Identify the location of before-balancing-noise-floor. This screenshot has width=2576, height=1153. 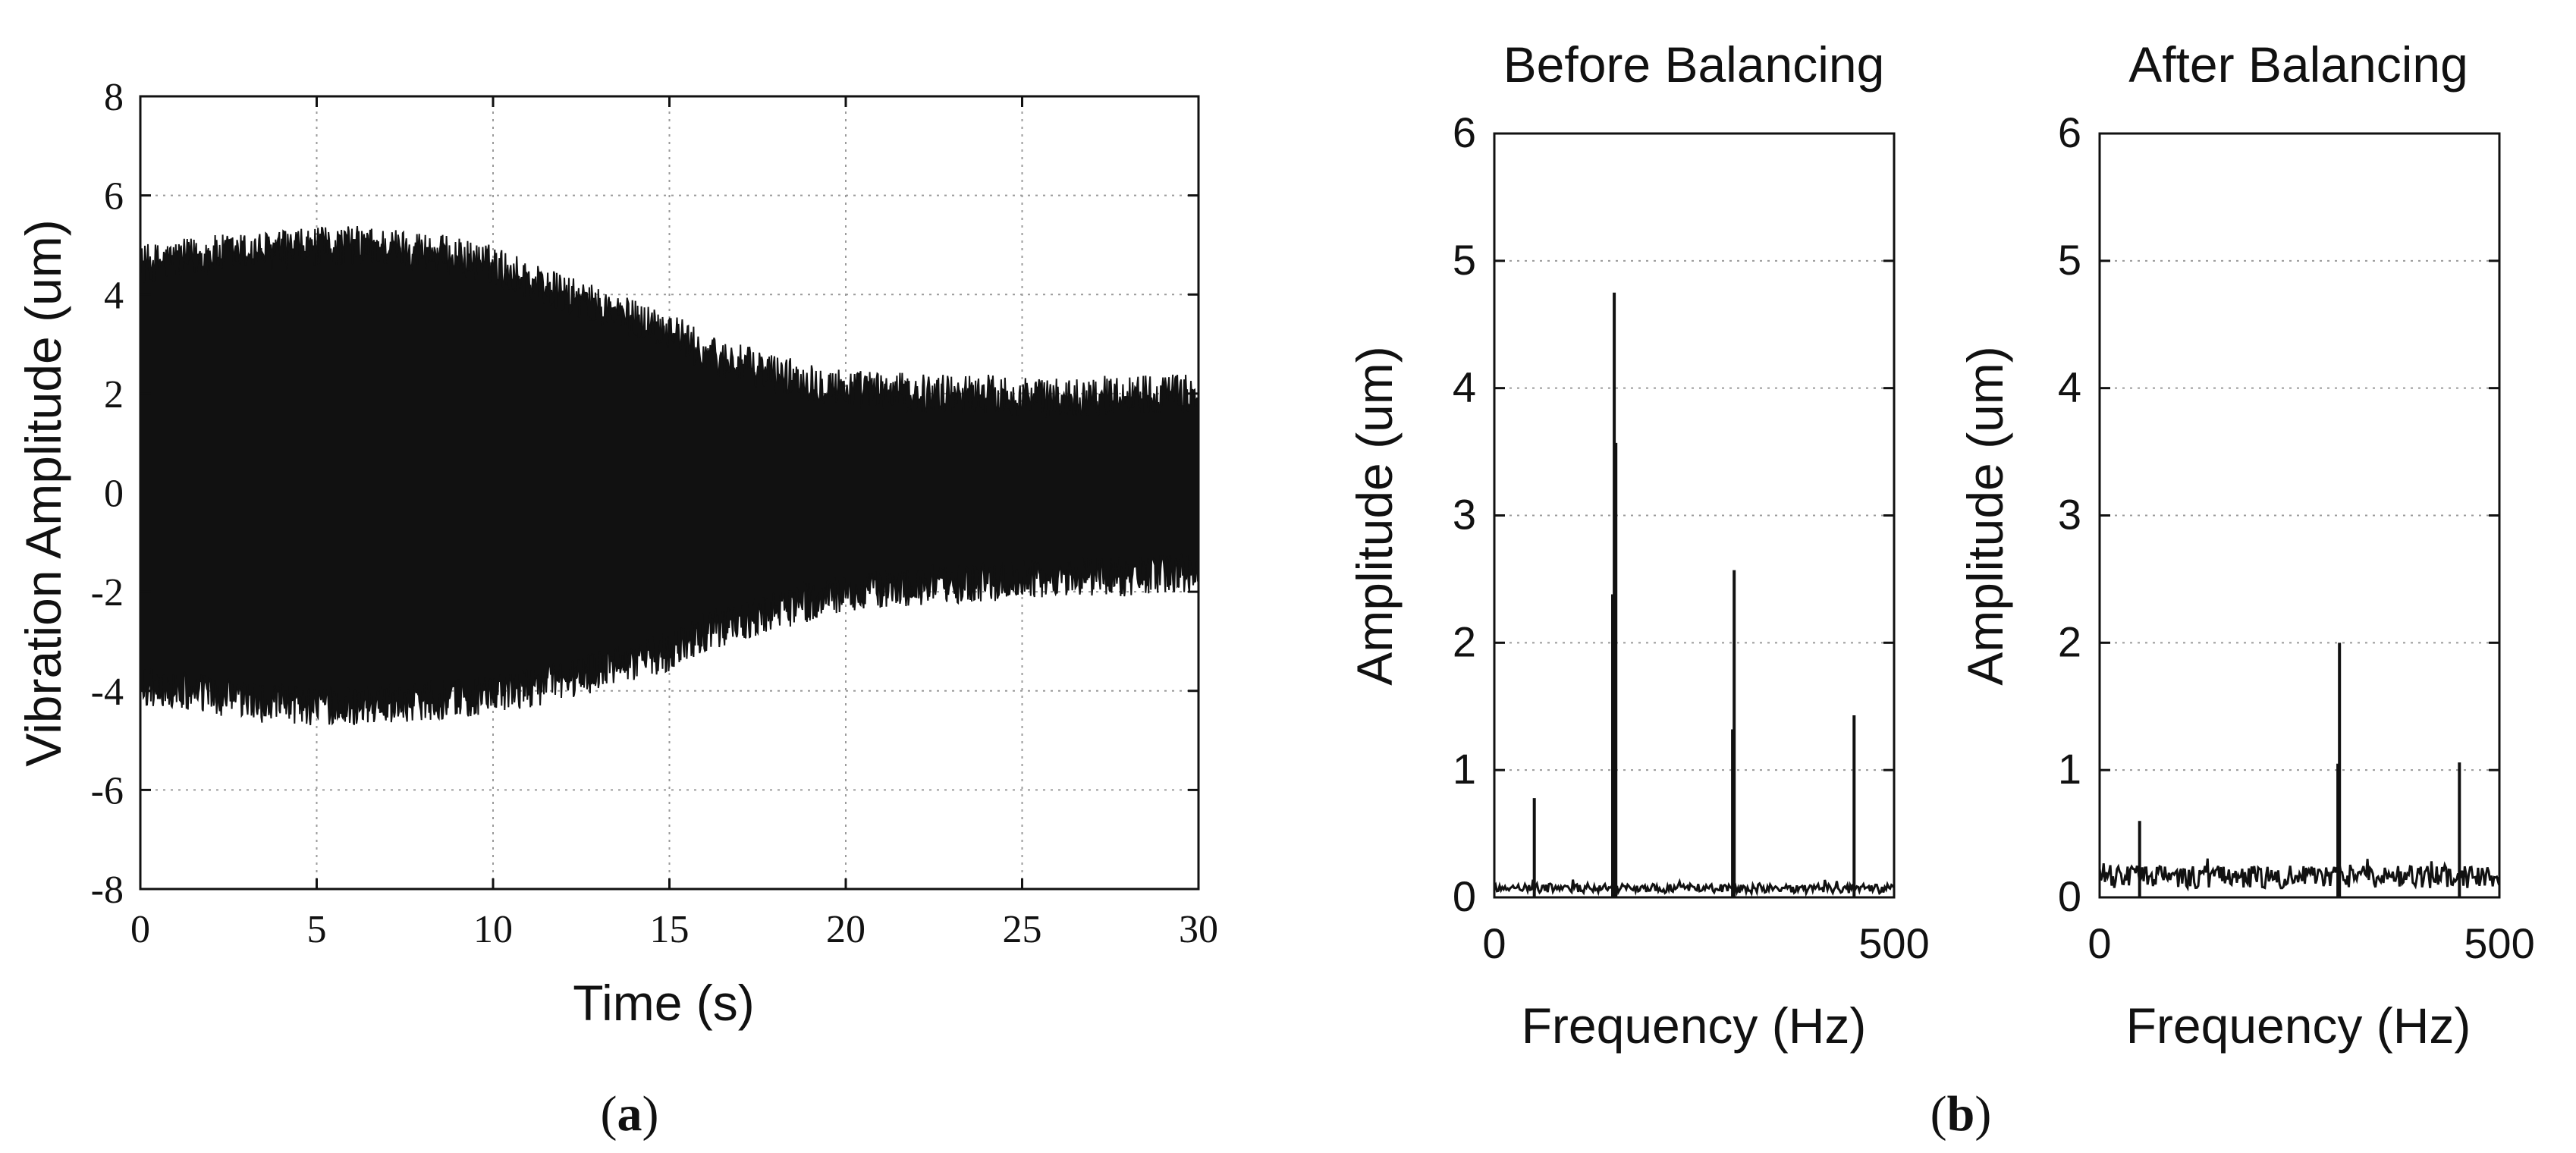
(1694, 887).